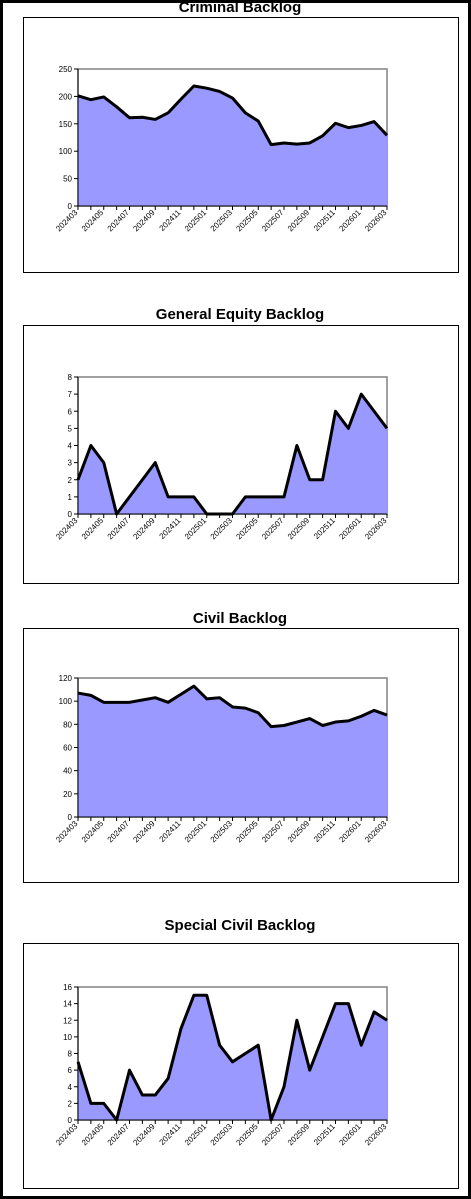  I want to click on y-tick-label: 10, so click(67, 1037).